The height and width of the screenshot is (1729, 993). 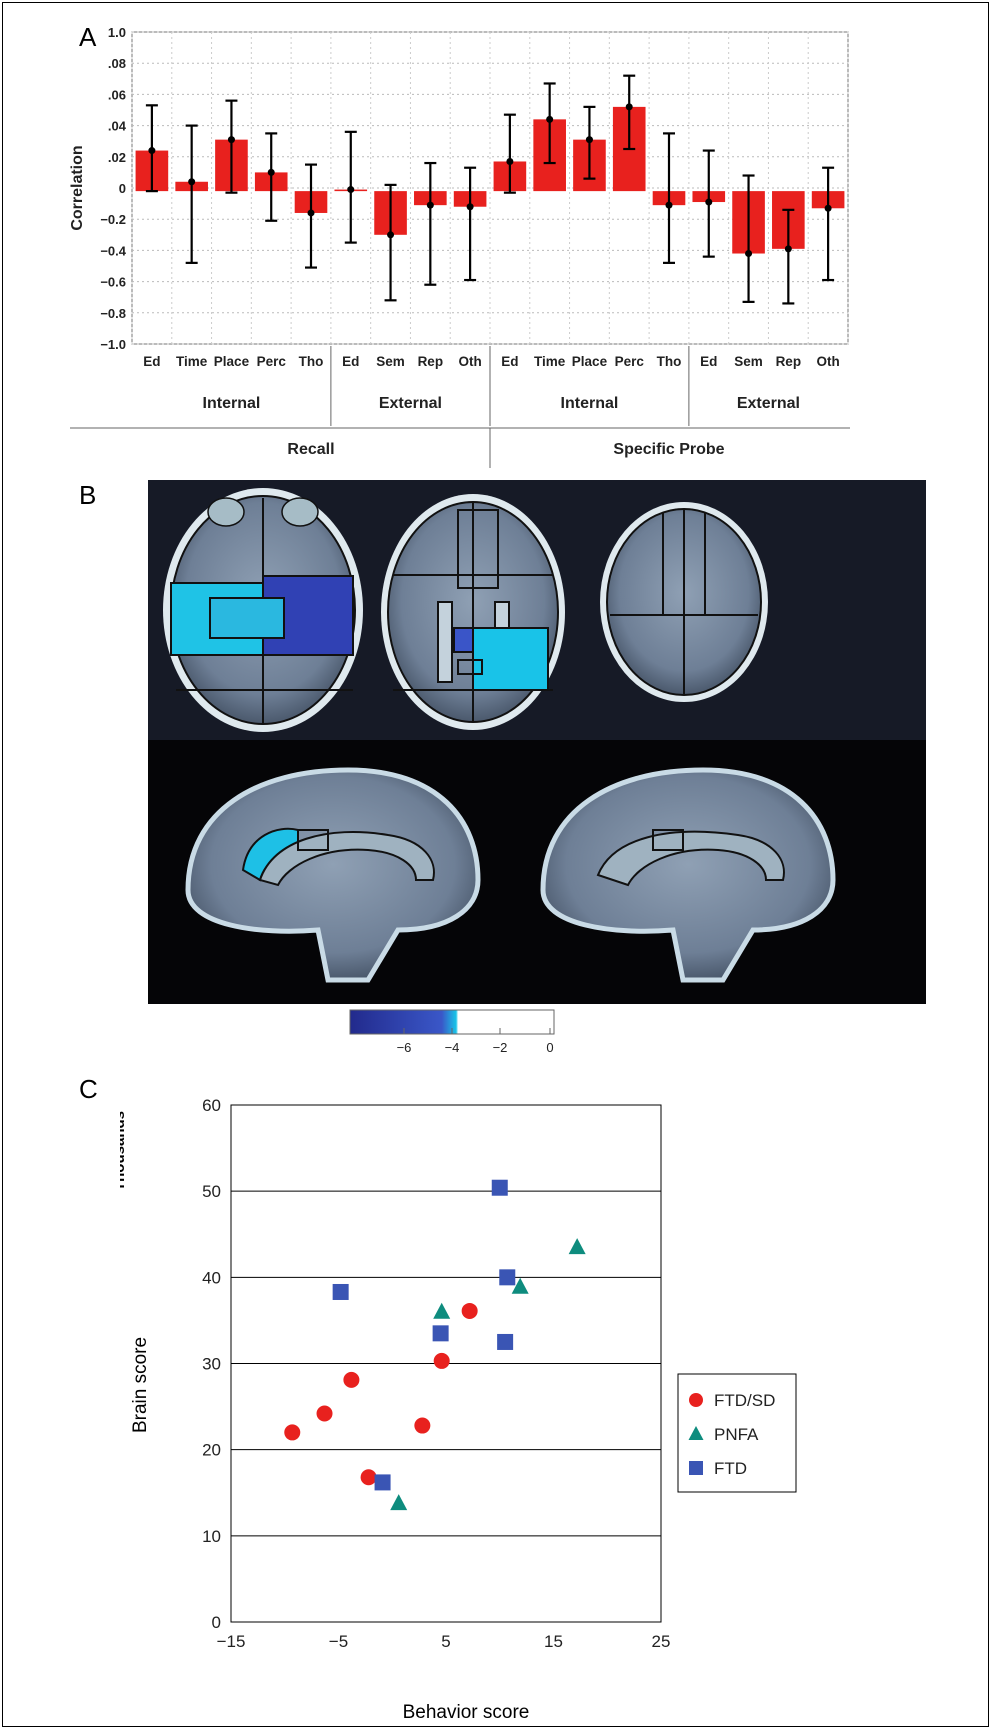 I want to click on roi-light-right, so click(x=510, y=659).